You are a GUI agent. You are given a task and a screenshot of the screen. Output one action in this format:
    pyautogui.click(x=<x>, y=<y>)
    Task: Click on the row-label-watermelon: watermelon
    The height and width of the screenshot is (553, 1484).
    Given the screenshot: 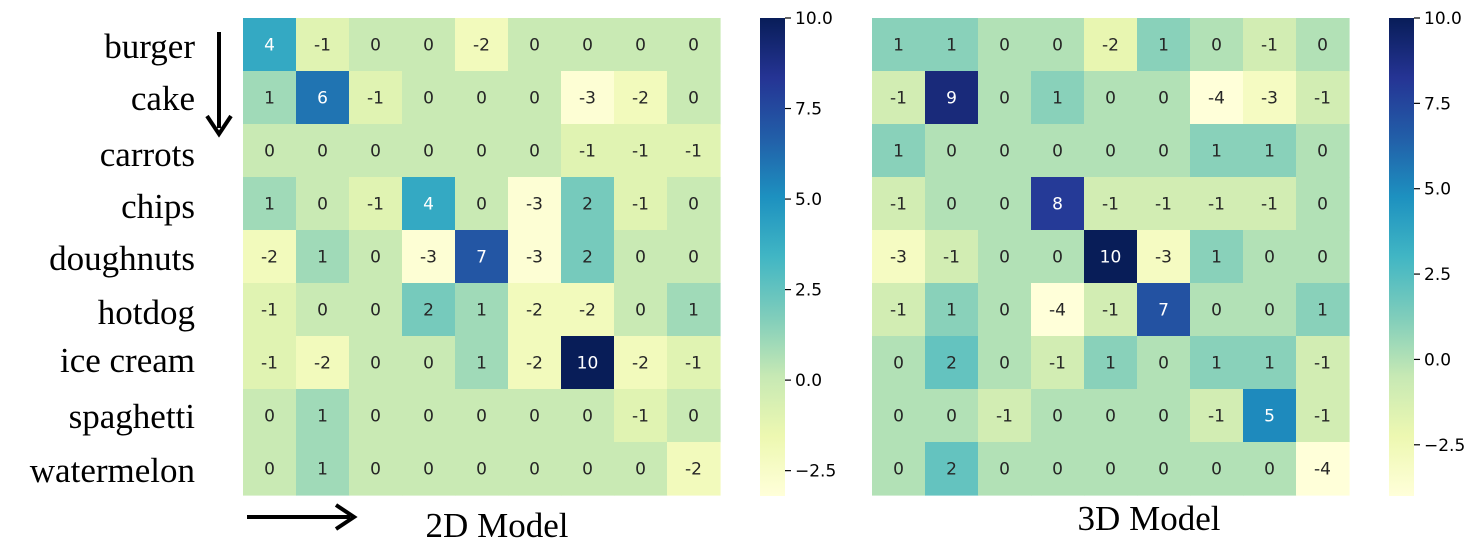 What is the action you would take?
    pyautogui.click(x=112, y=470)
    